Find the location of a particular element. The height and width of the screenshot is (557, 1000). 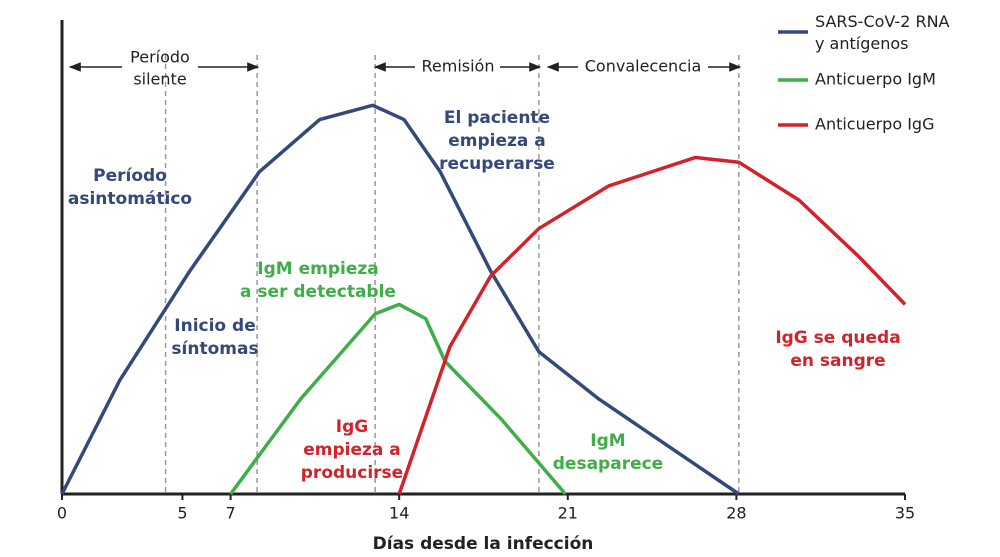

x-tick-label: 28 is located at coordinates (736, 513).